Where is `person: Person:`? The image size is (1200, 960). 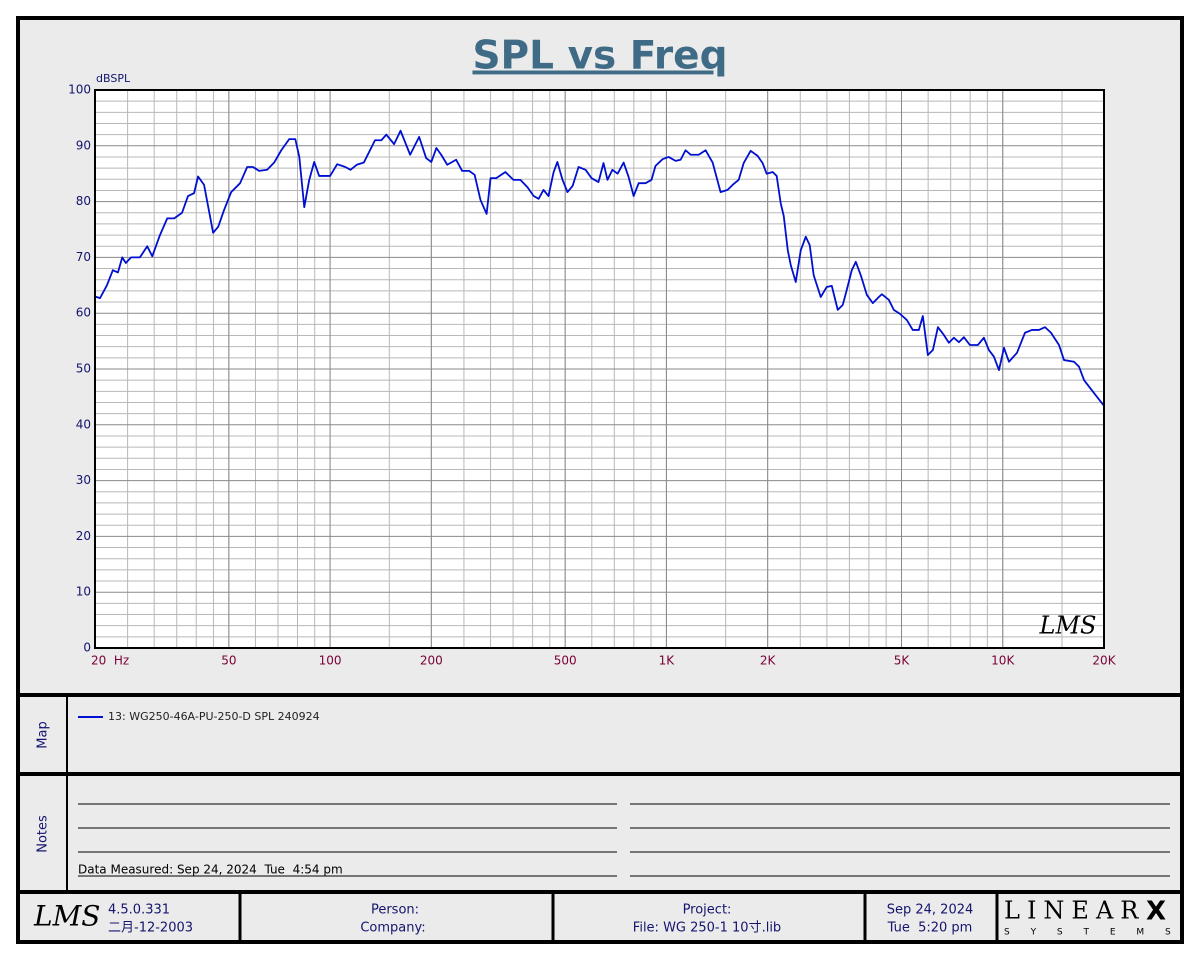 person: Person: is located at coordinates (395, 910).